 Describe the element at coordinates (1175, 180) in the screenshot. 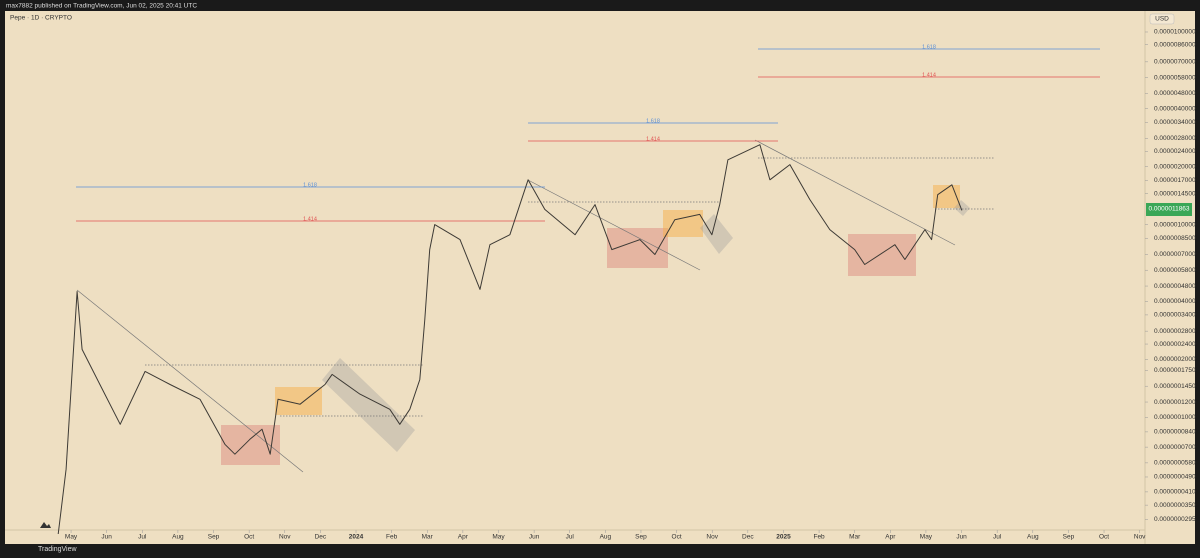

I see `y-tick-label: 0.0000017000` at that location.